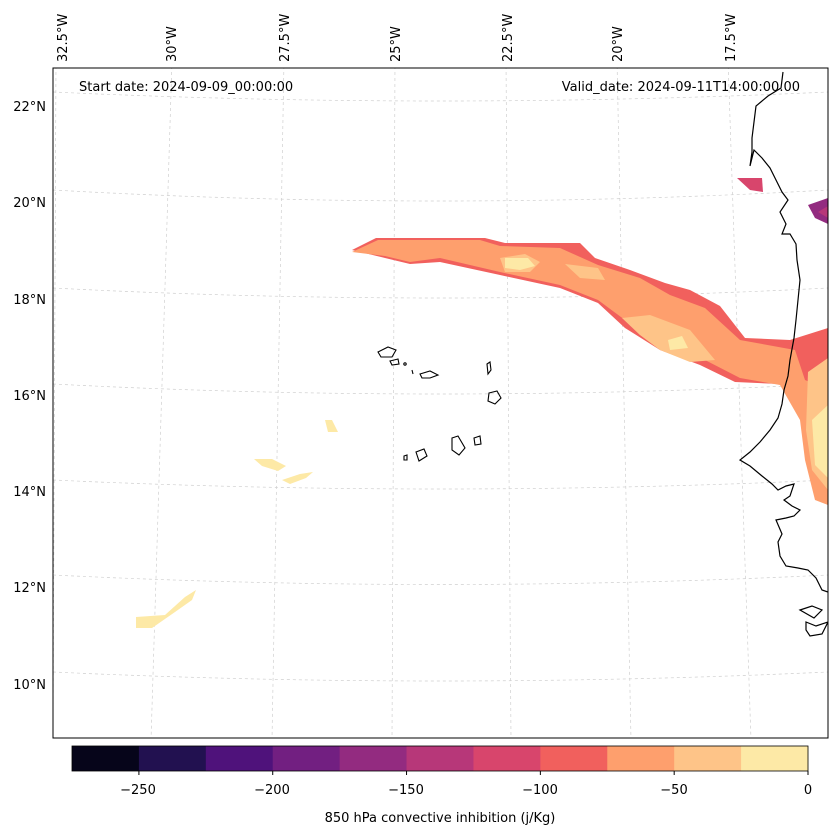 This screenshot has width=837, height=840. What do you see at coordinates (508, 38) in the screenshot?
I see `lon-label: 22.5°W` at bounding box center [508, 38].